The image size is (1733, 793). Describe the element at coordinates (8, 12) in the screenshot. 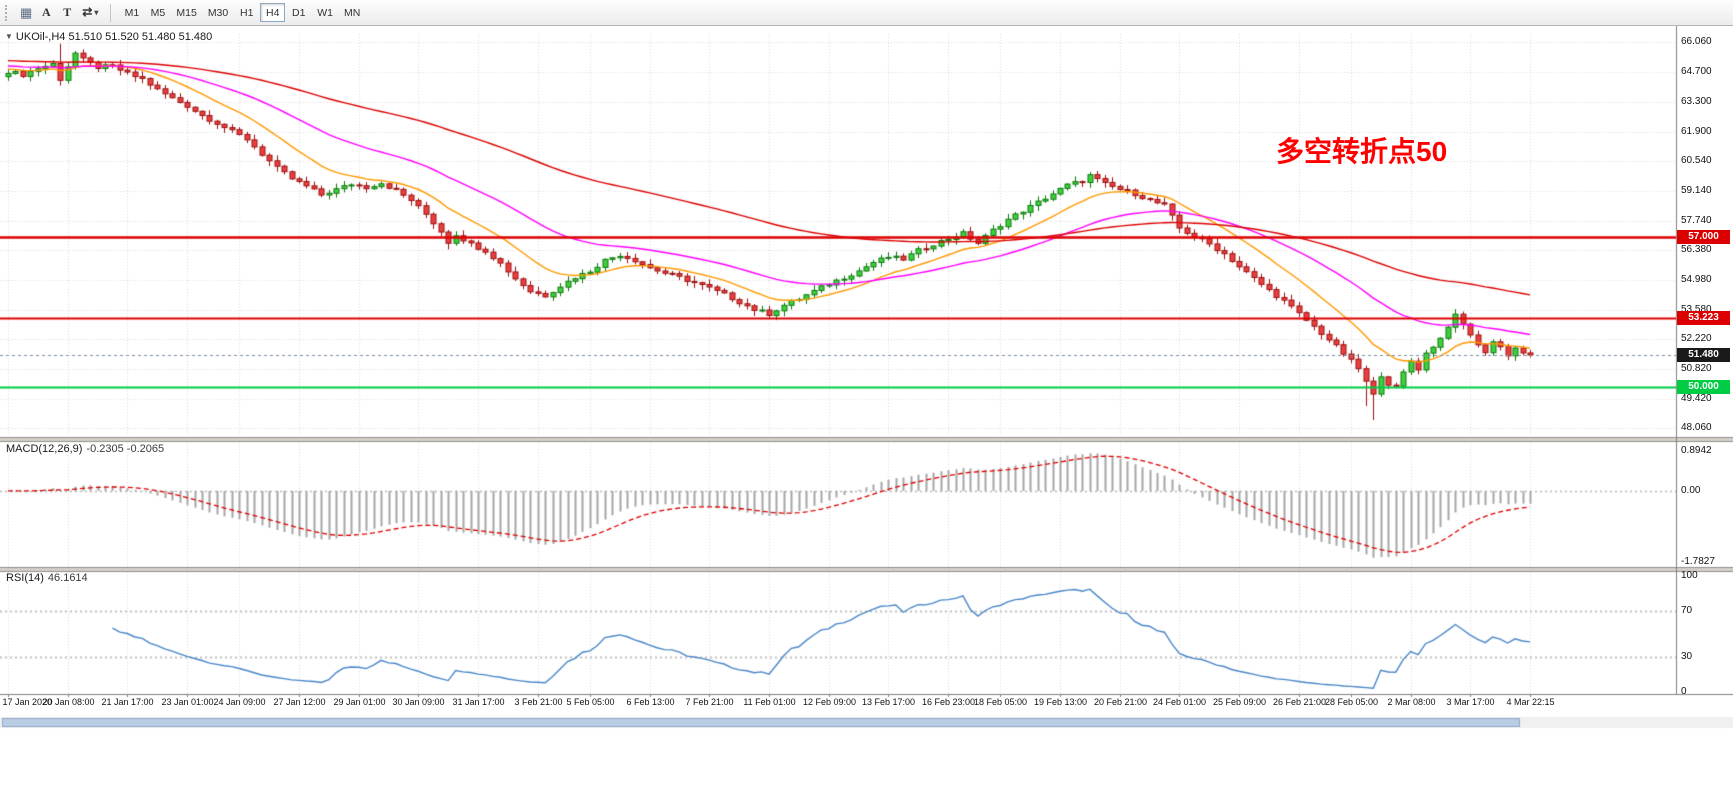

I see `toolbar-grip` at that location.